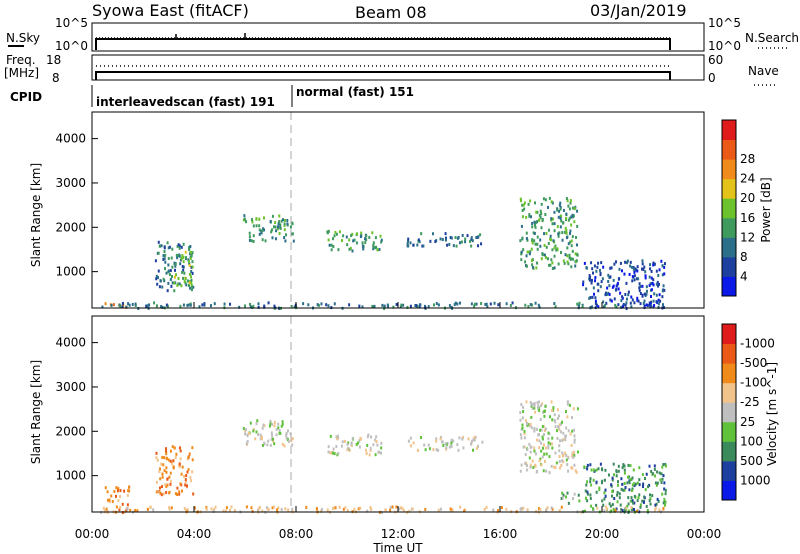 The height and width of the screenshot is (554, 800). Describe the element at coordinates (755, 480) in the screenshot. I see `velocity-colorbar-tick: 1000` at that location.